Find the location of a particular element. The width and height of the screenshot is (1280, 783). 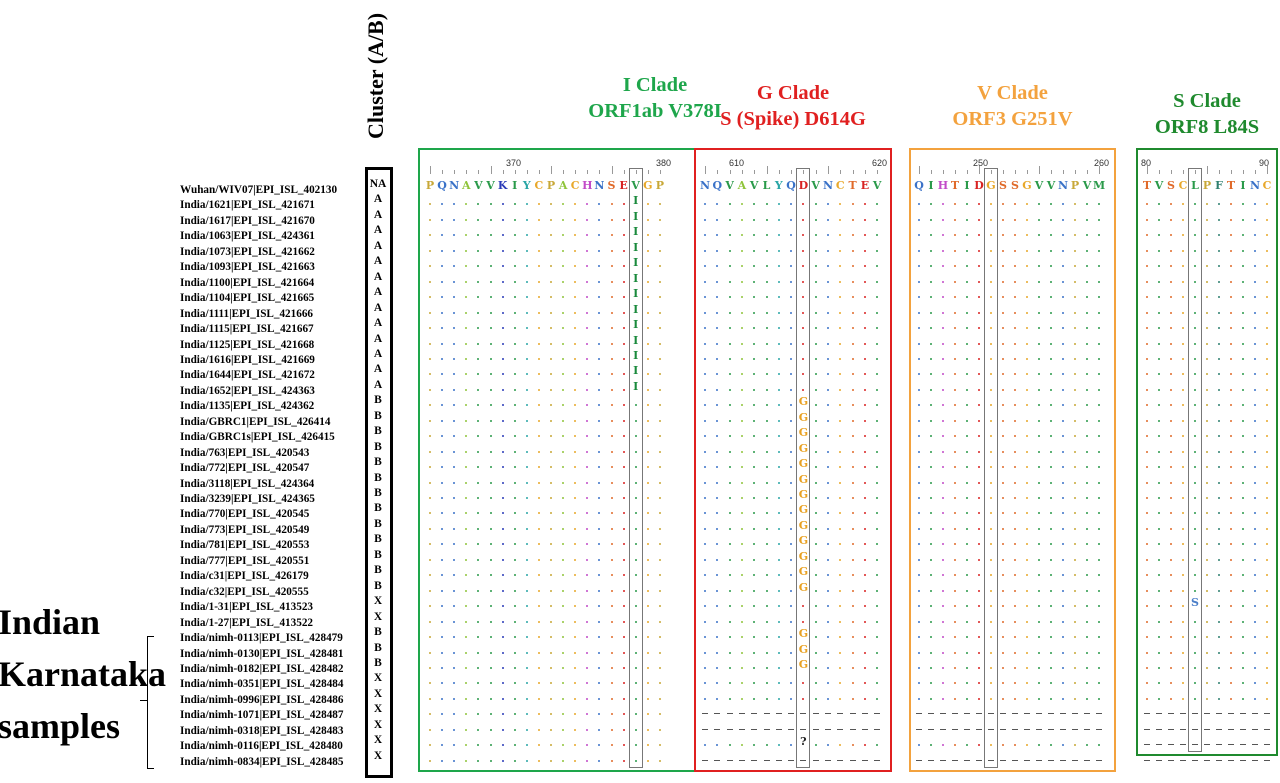

reference-residue: P is located at coordinates (1207, 185).